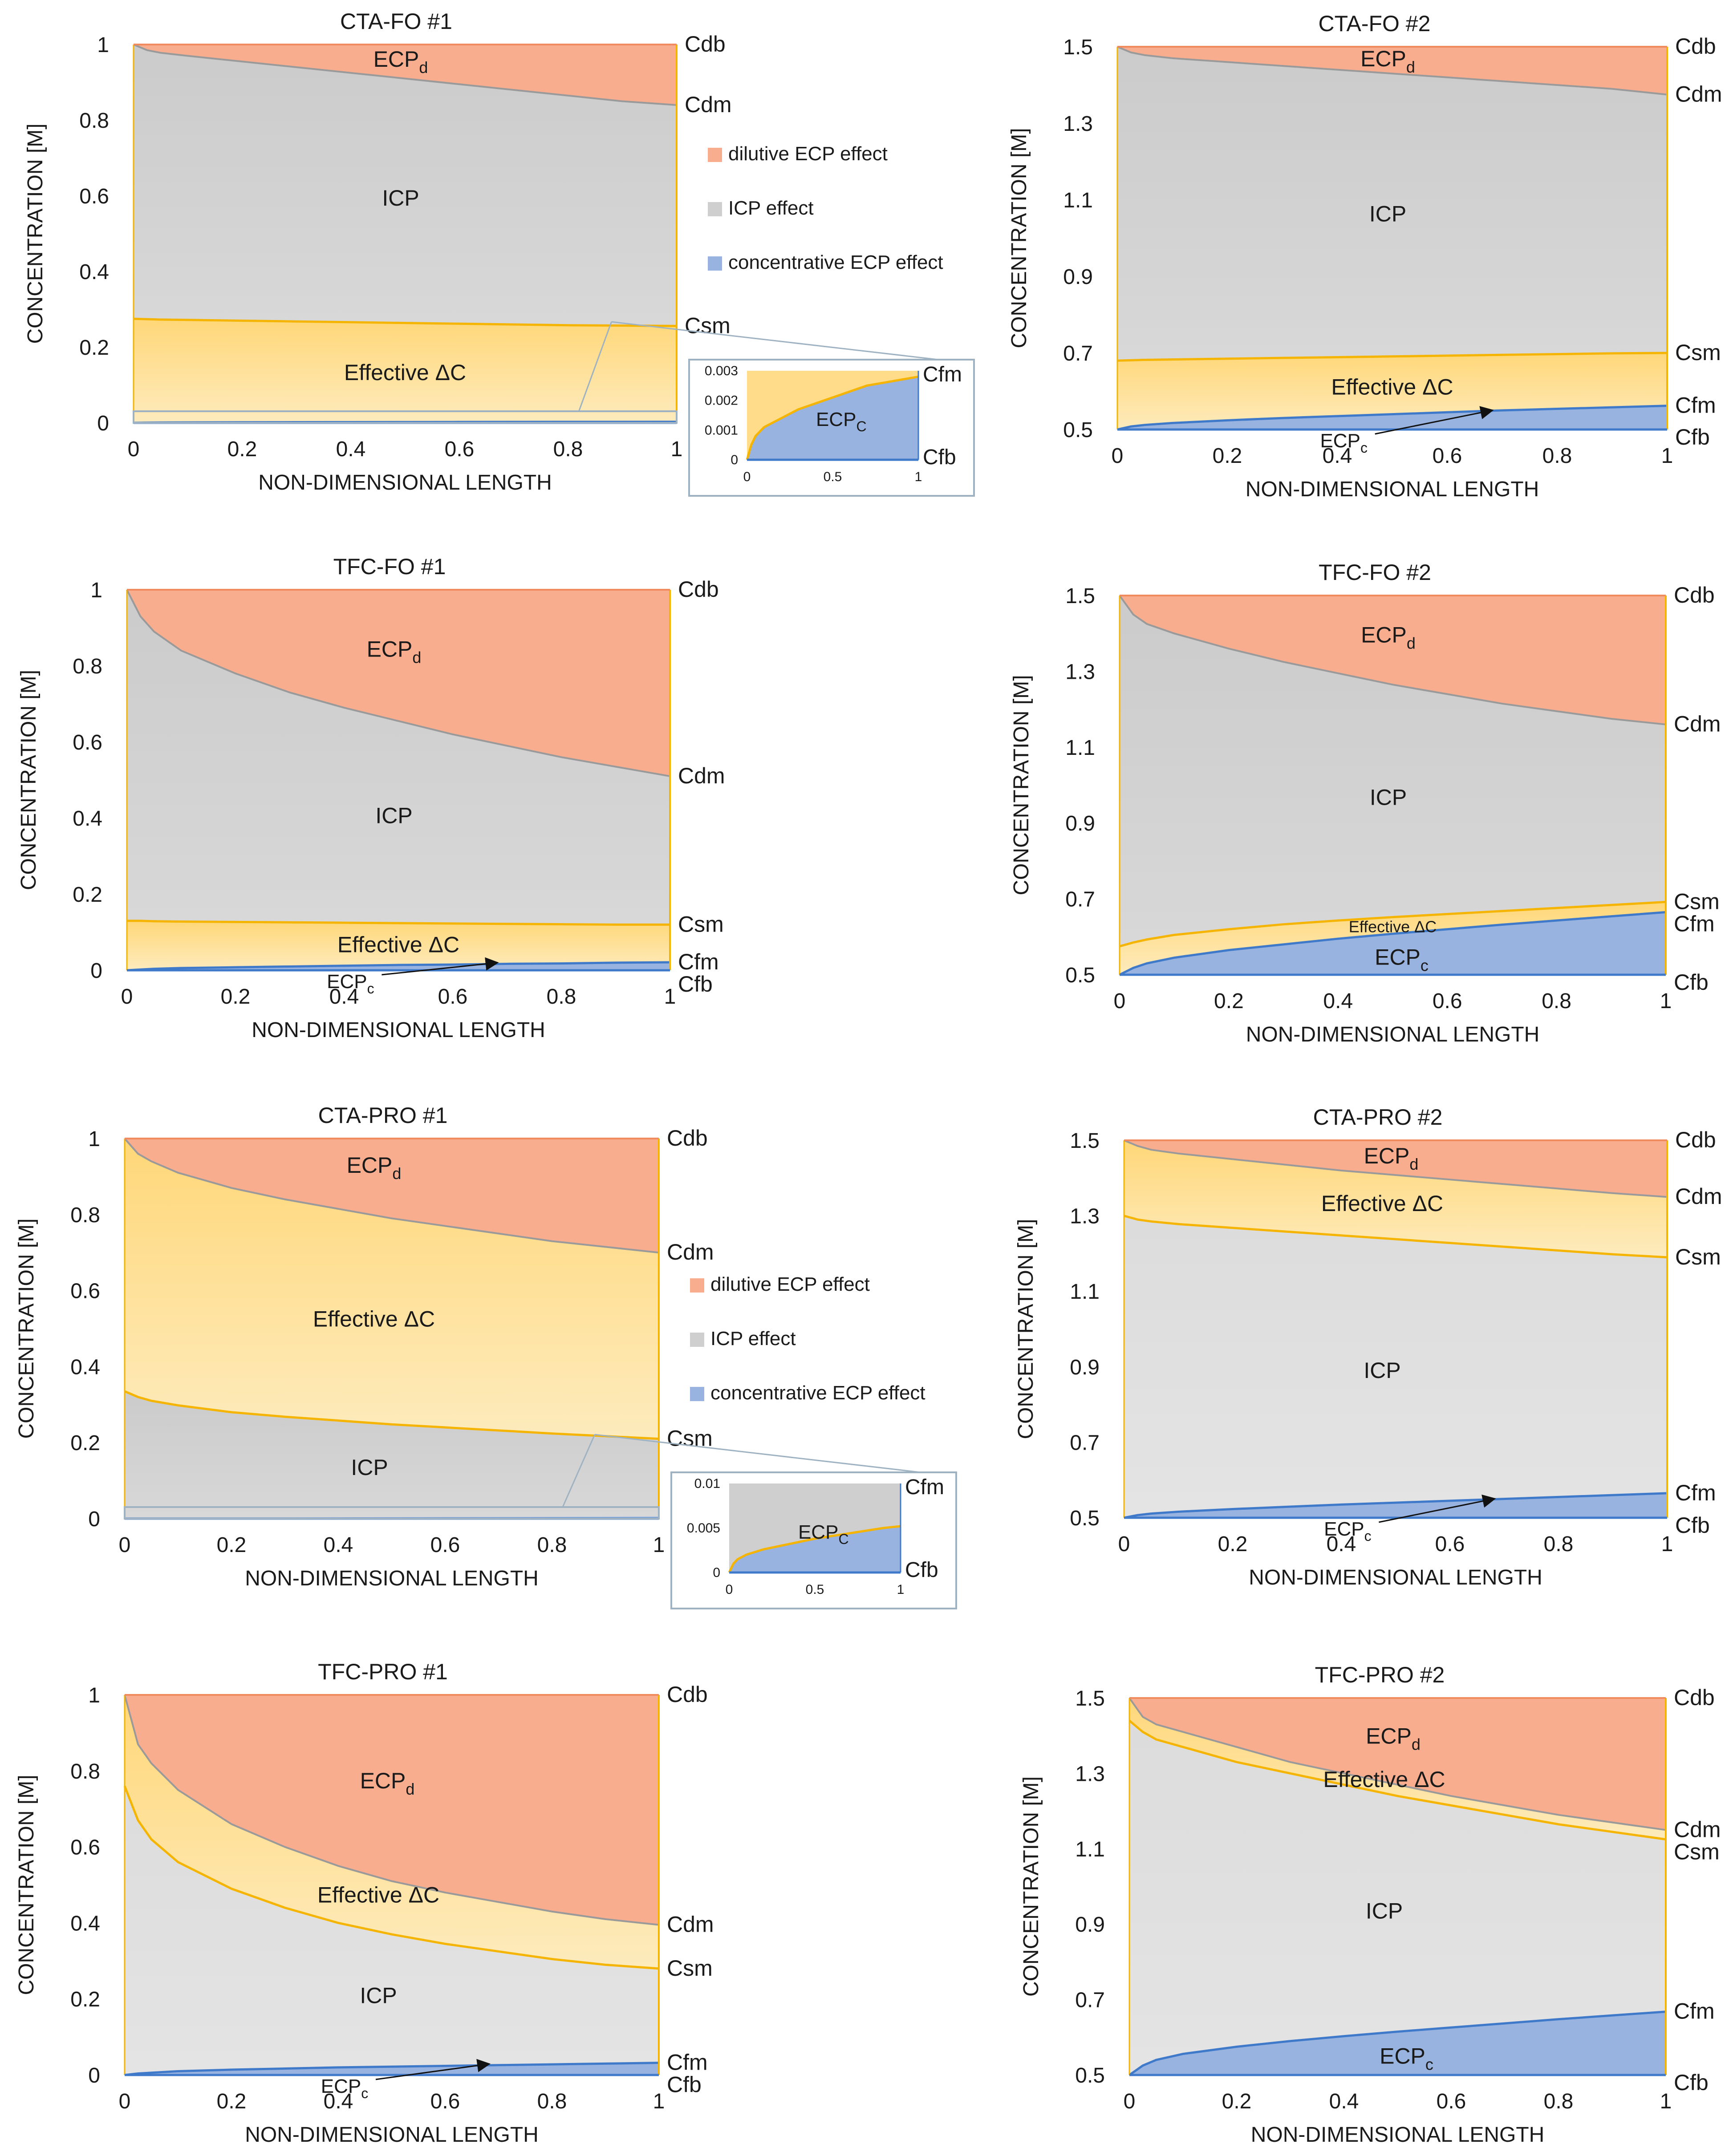 The height and width of the screenshot is (2156, 1729). Describe the element at coordinates (1378, 1117) in the screenshot. I see `chart-title: CTA-PRO #2` at that location.